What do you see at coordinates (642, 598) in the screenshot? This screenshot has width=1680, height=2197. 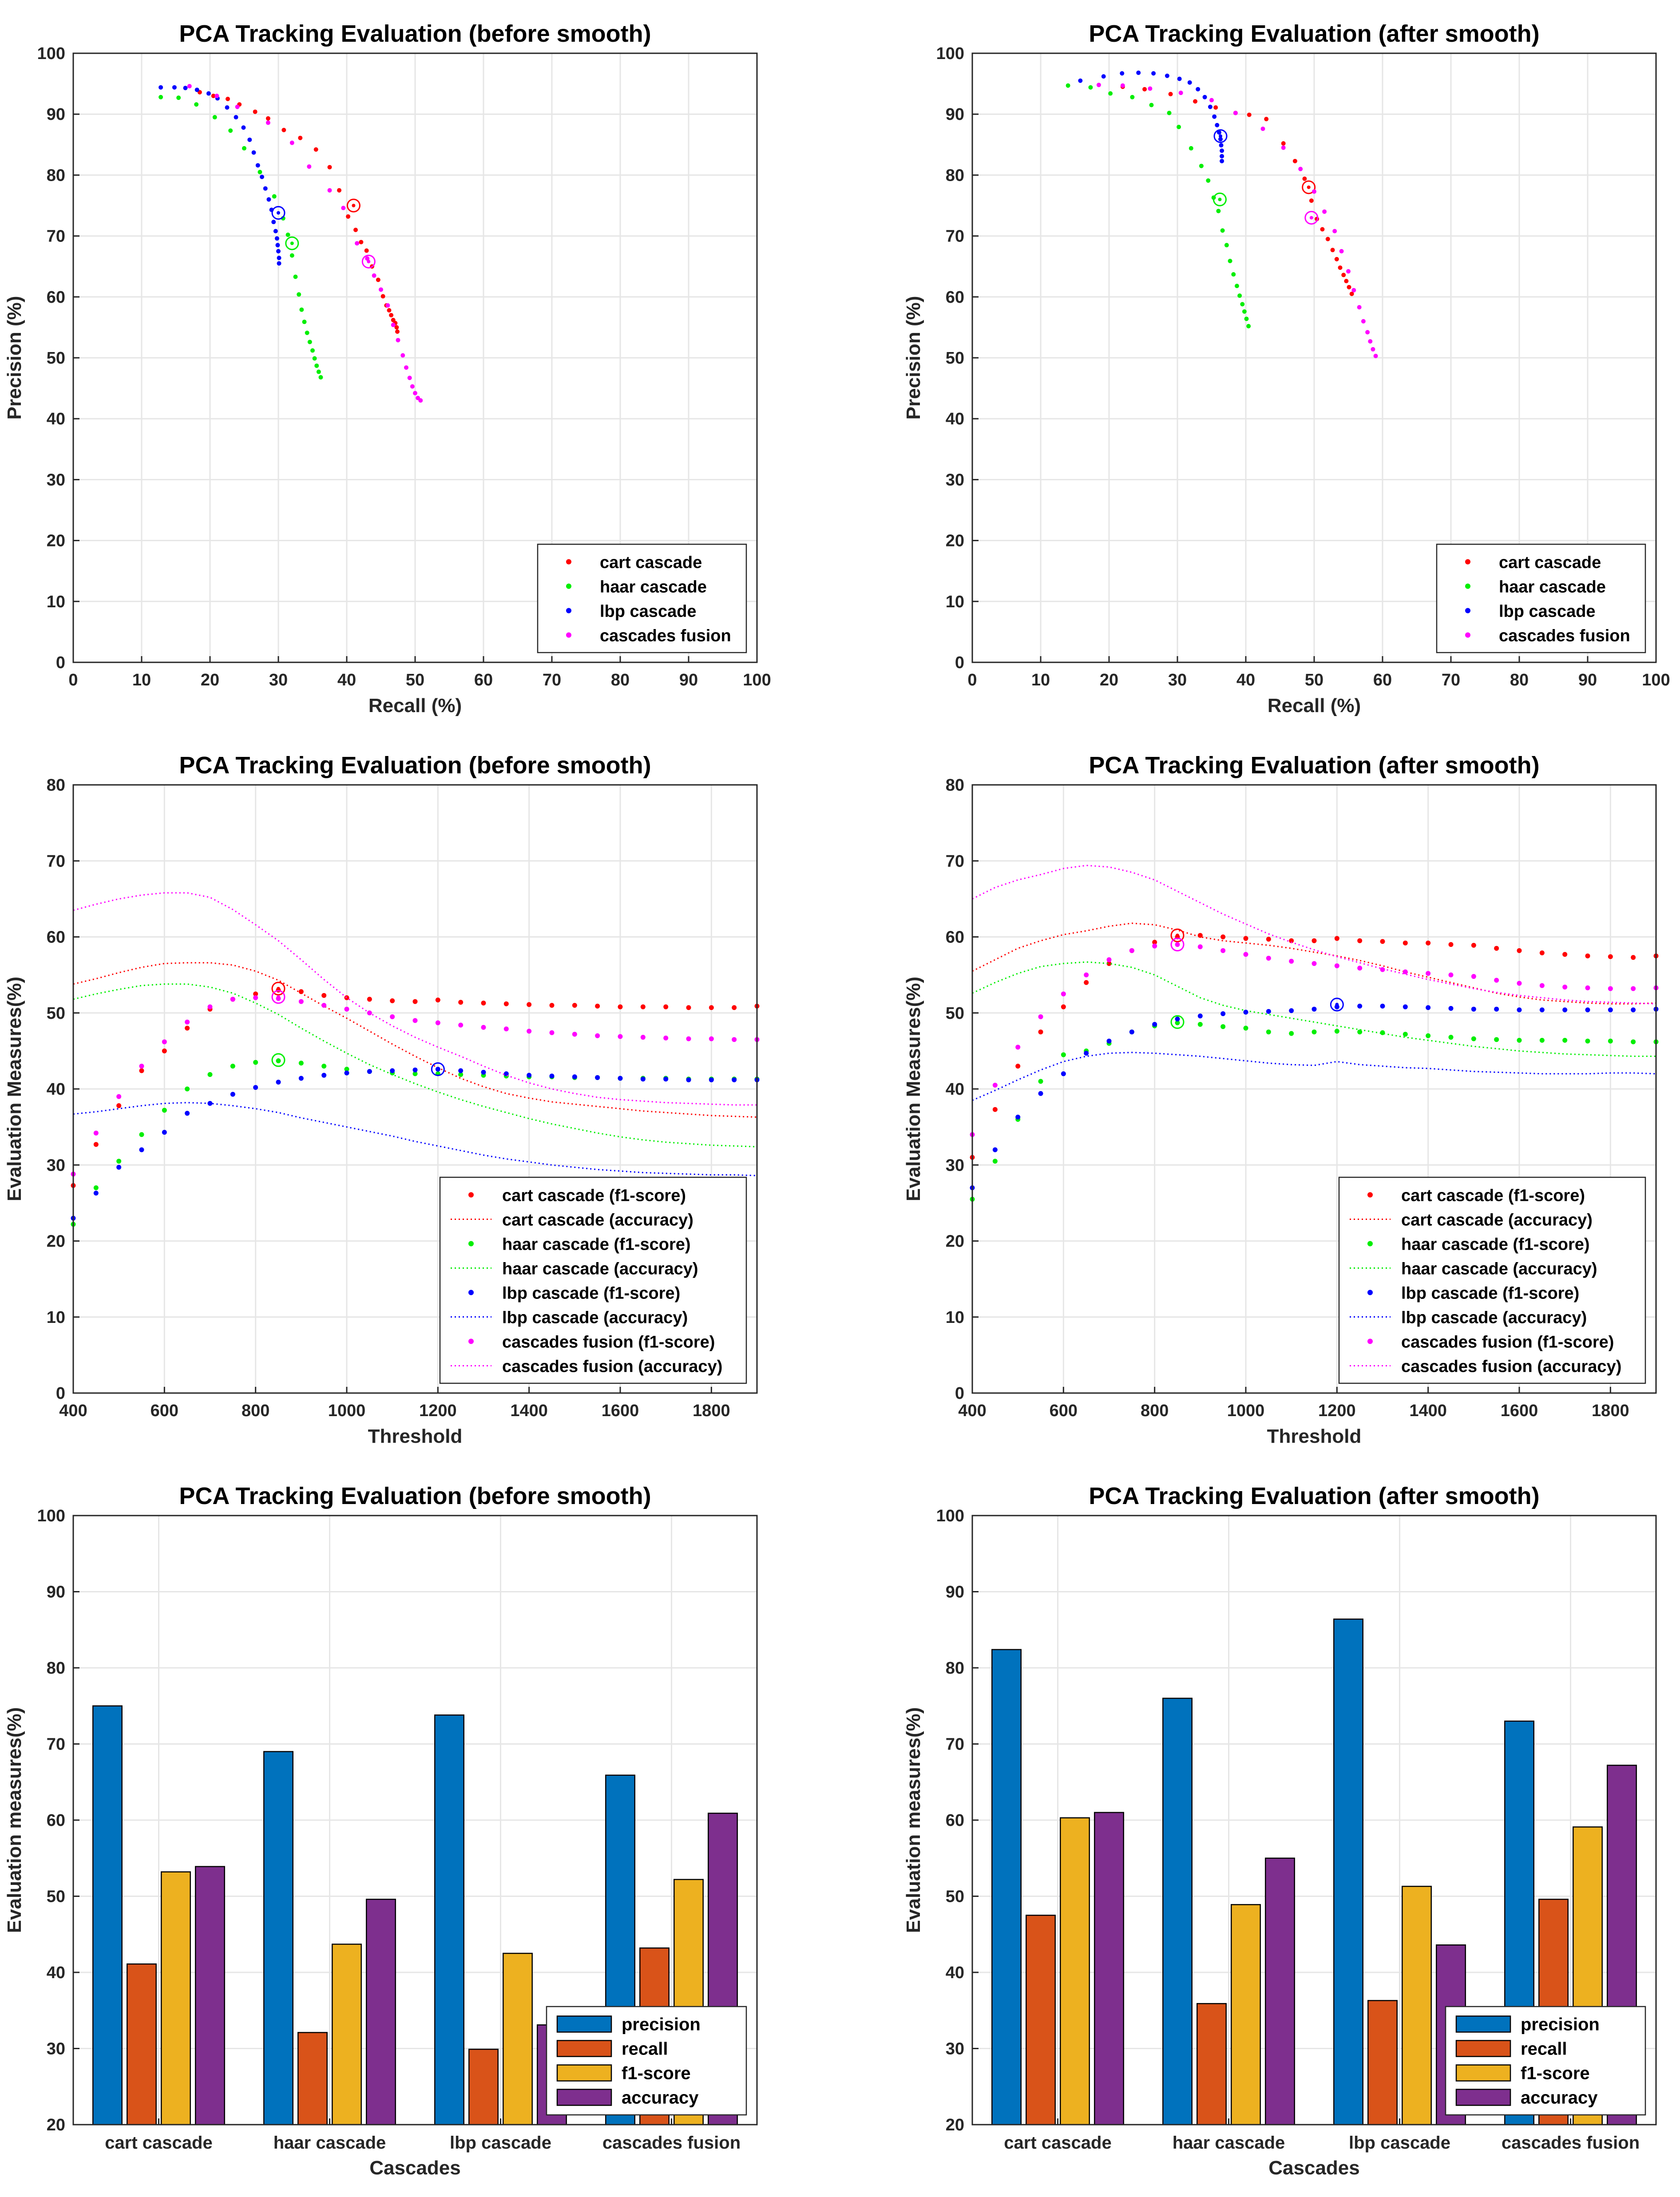 I see `legend-box` at bounding box center [642, 598].